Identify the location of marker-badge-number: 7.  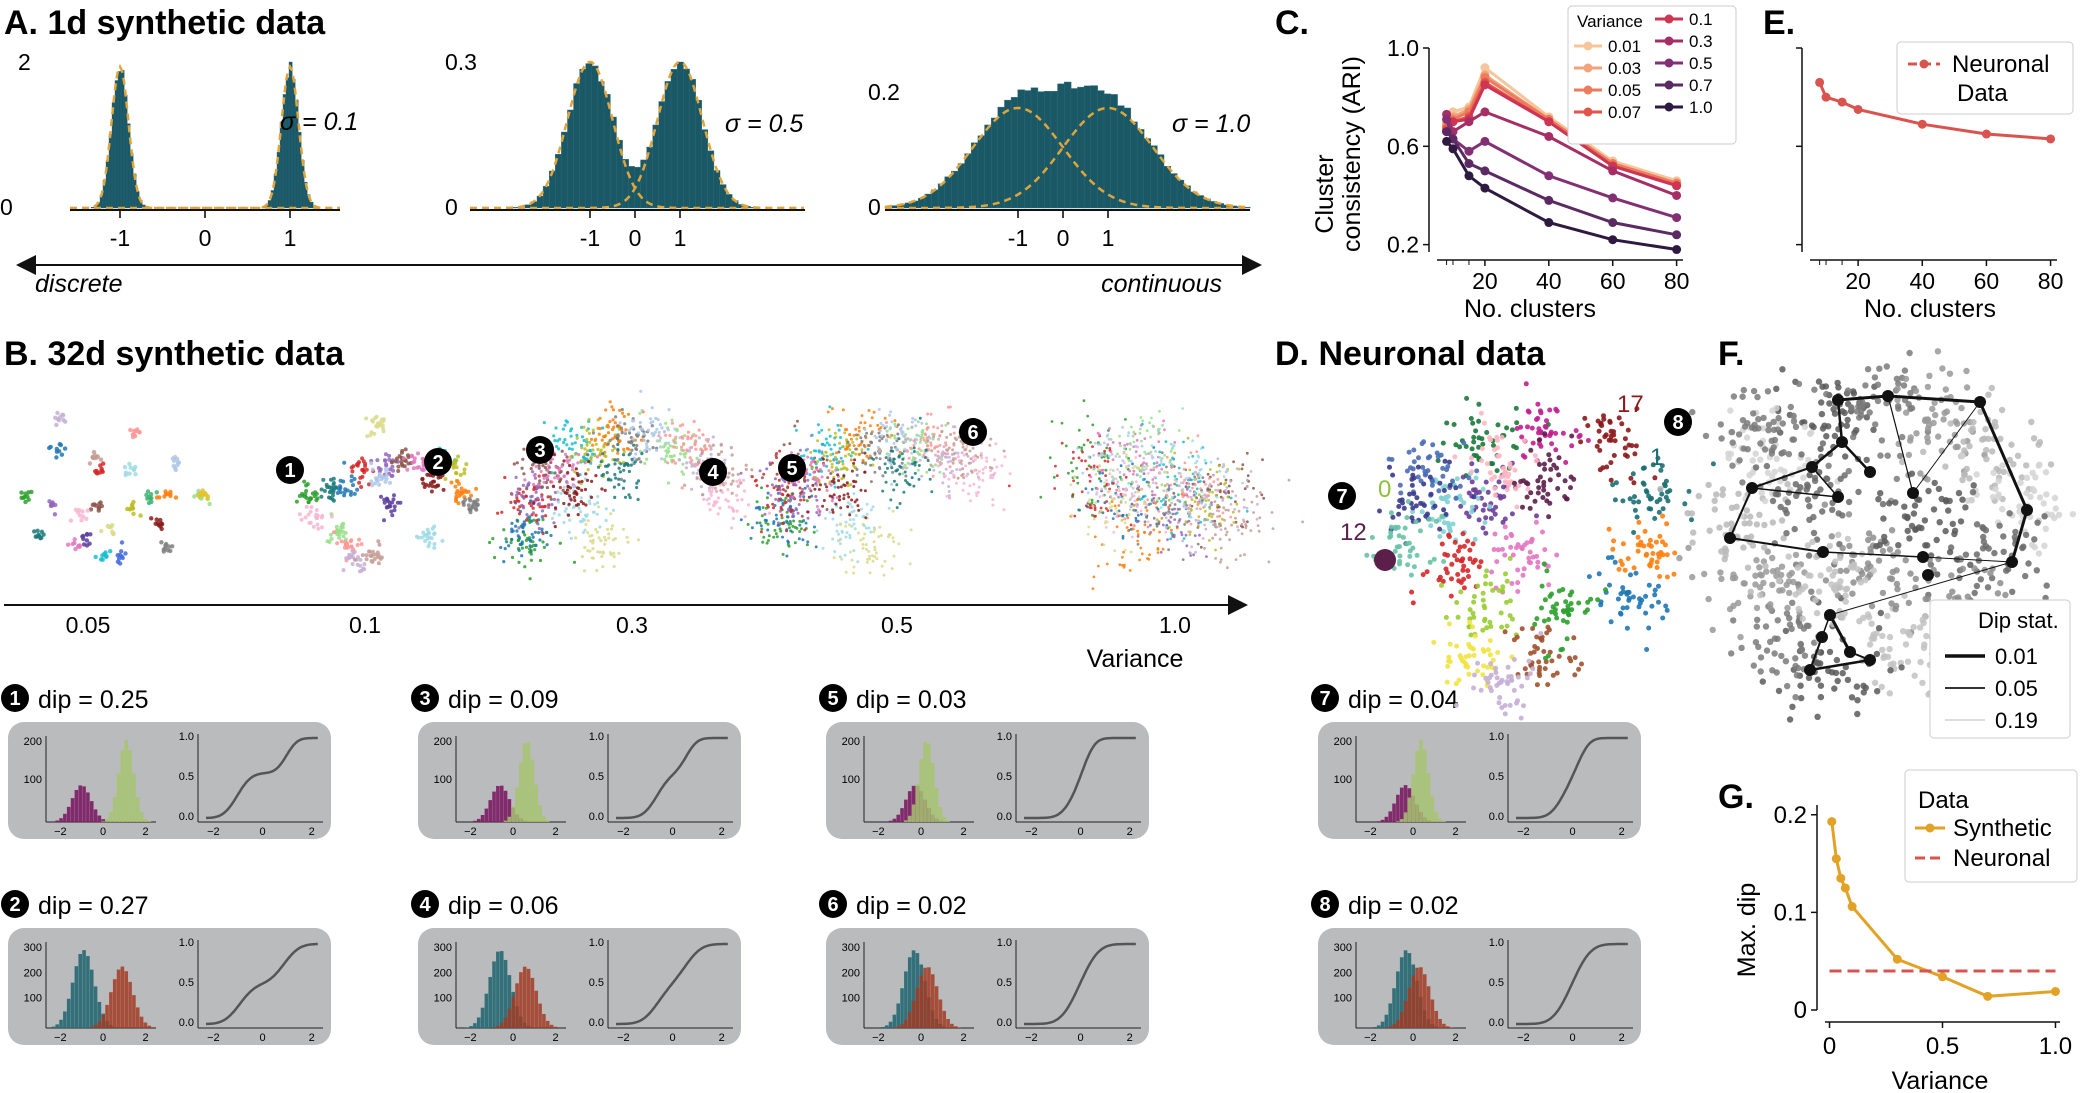
(1324, 699).